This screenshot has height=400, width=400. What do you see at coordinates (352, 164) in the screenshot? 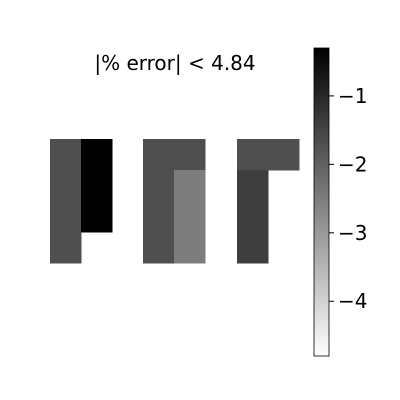
I see `colorbar-tick-label-1: −2` at bounding box center [352, 164].